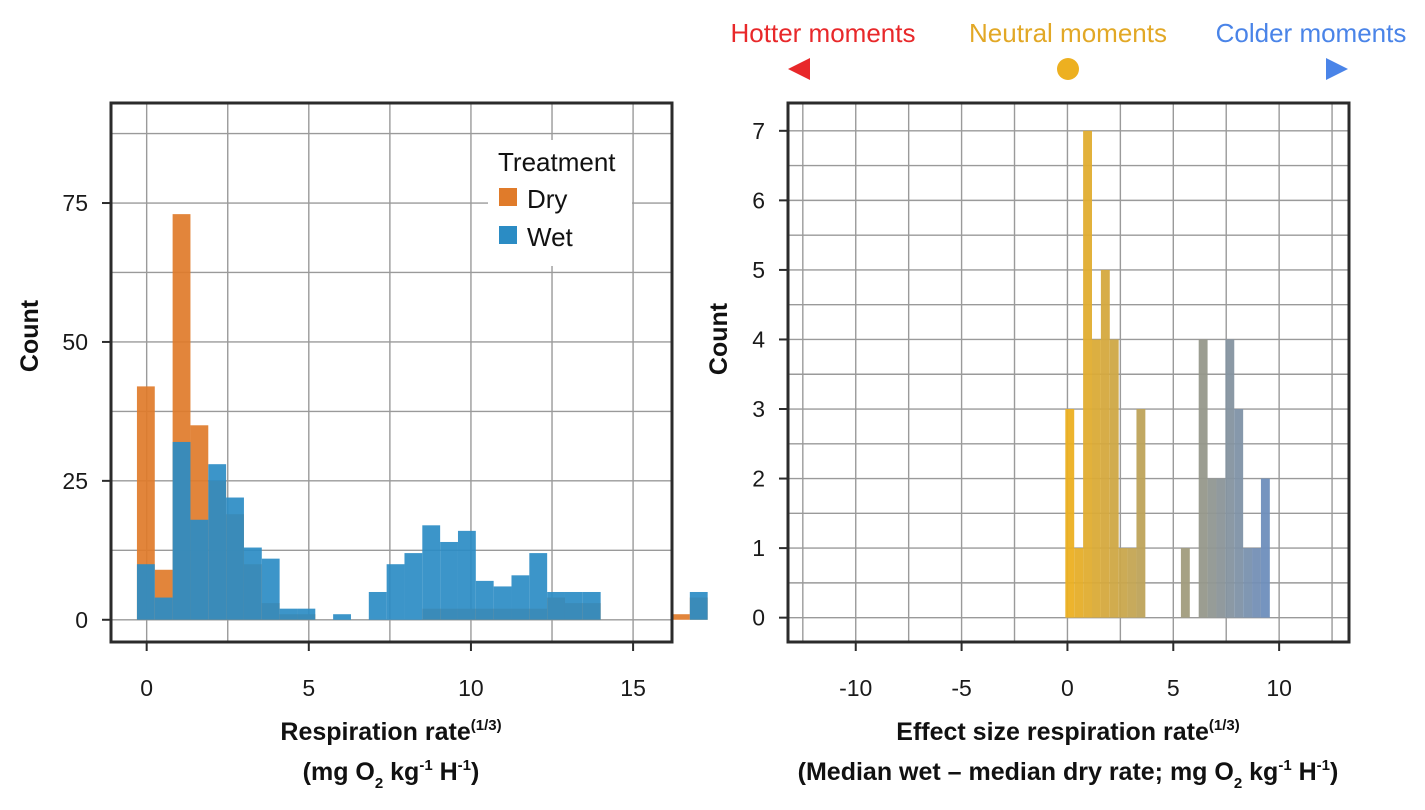 This screenshot has width=1425, height=810. What do you see at coordinates (557, 162) in the screenshot?
I see `legend-title: Treatment` at bounding box center [557, 162].